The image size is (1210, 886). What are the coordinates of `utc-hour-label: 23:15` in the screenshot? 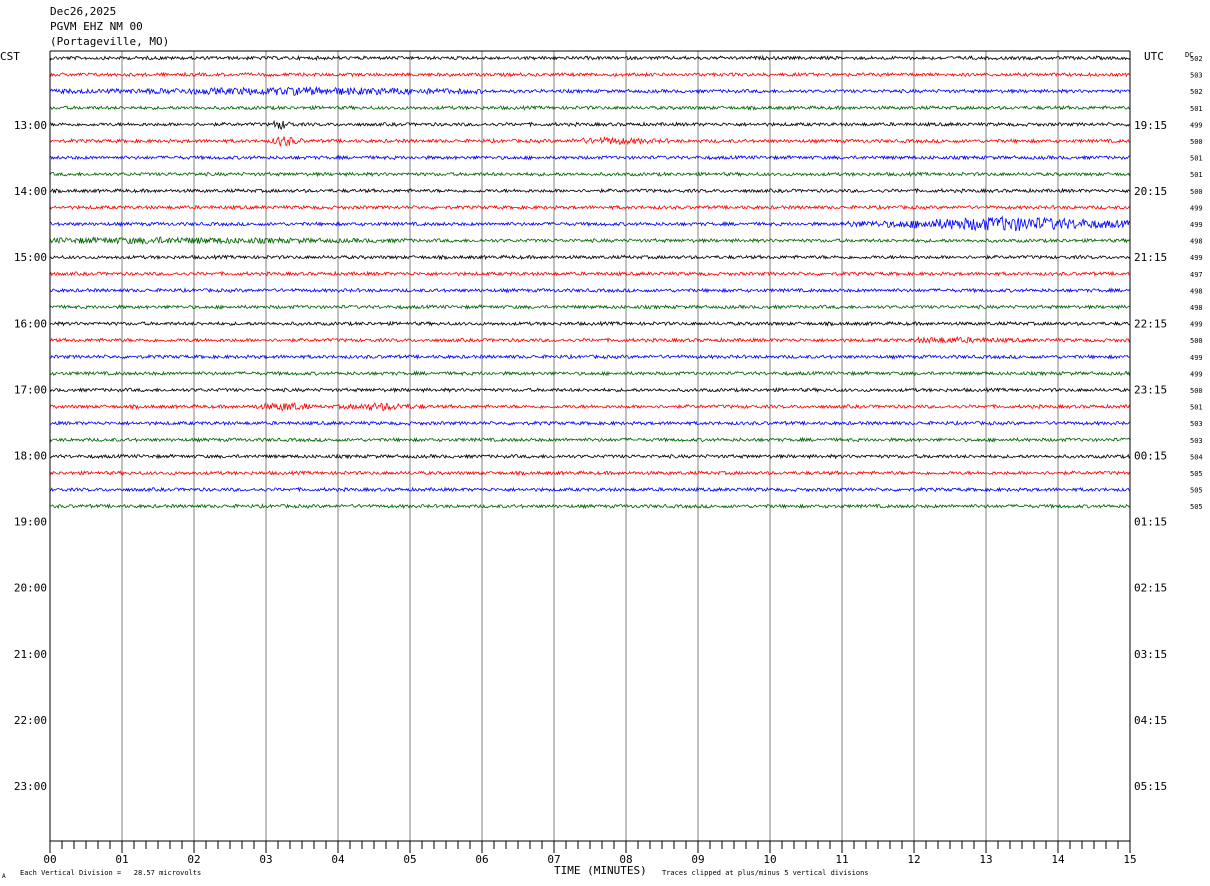 It's located at (1150, 389).